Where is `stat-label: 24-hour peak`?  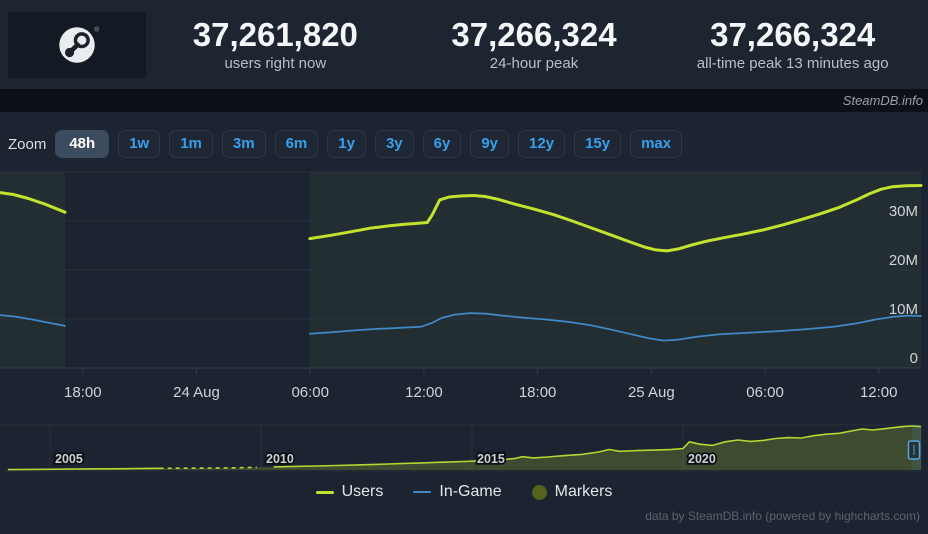
stat-label: 24-hour peak is located at coordinates (534, 63).